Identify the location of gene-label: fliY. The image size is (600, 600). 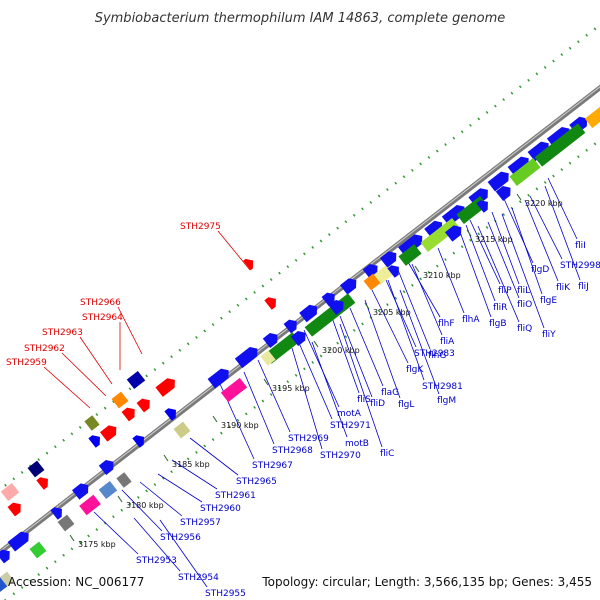
(549, 335).